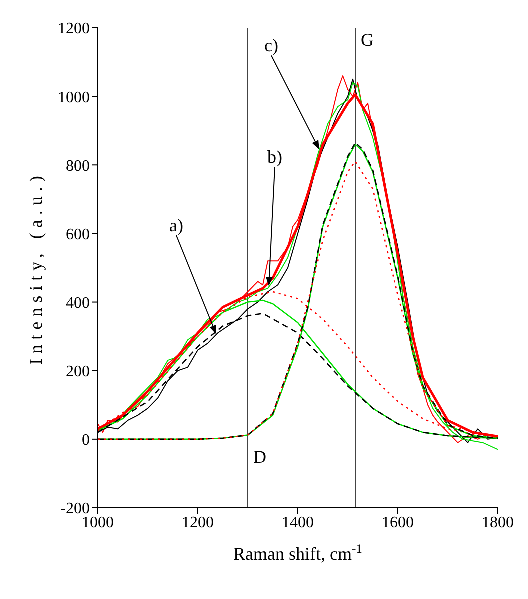 This screenshot has width=528, height=599. What do you see at coordinates (260, 457) in the screenshot?
I see `ref-line-label: D` at bounding box center [260, 457].